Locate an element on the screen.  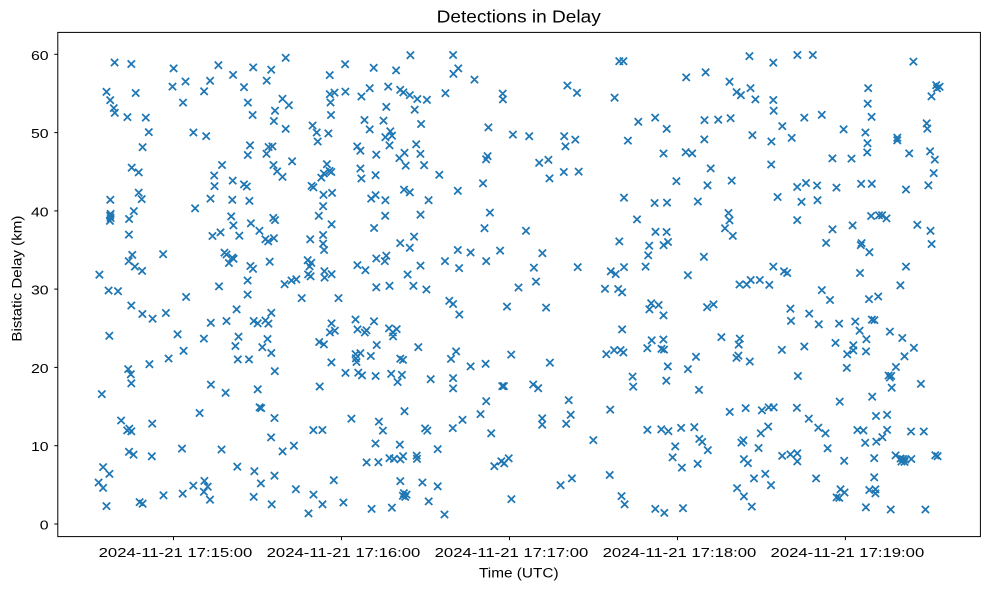
svg-text: 40 is located at coordinates (40, 213).